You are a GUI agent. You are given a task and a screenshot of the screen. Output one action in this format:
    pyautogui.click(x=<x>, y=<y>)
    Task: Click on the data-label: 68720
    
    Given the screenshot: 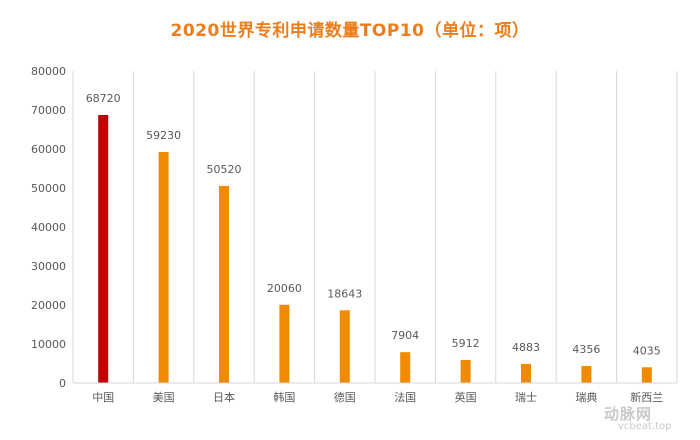 What is the action you would take?
    pyautogui.click(x=103, y=98)
    